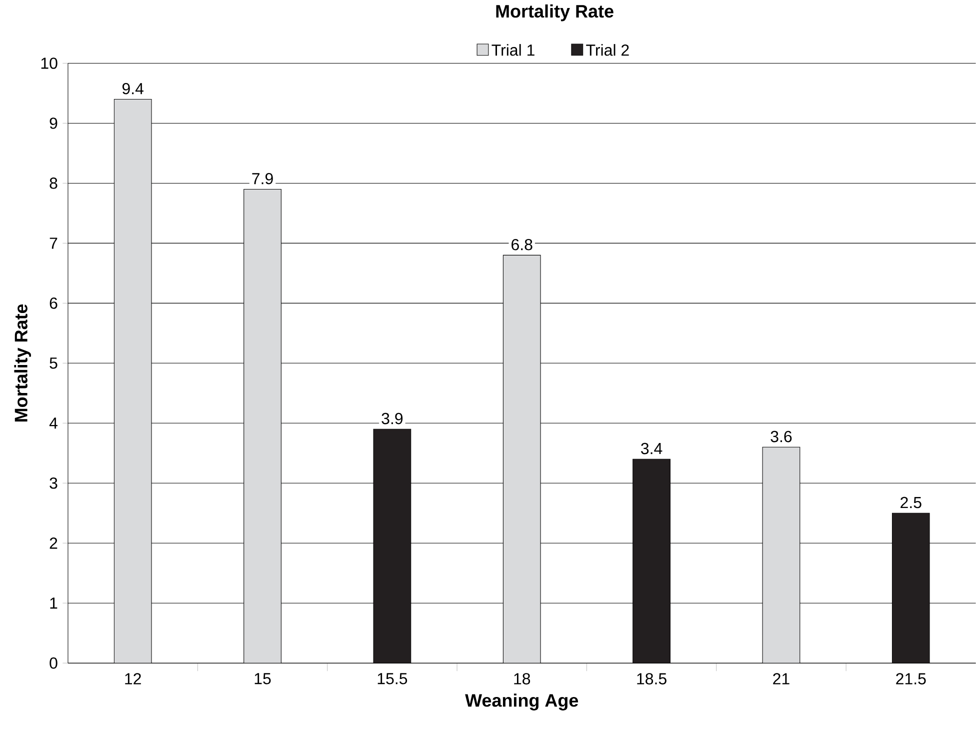 This screenshot has height=733, width=976. I want to click on data-label: 7.9, so click(262, 178).